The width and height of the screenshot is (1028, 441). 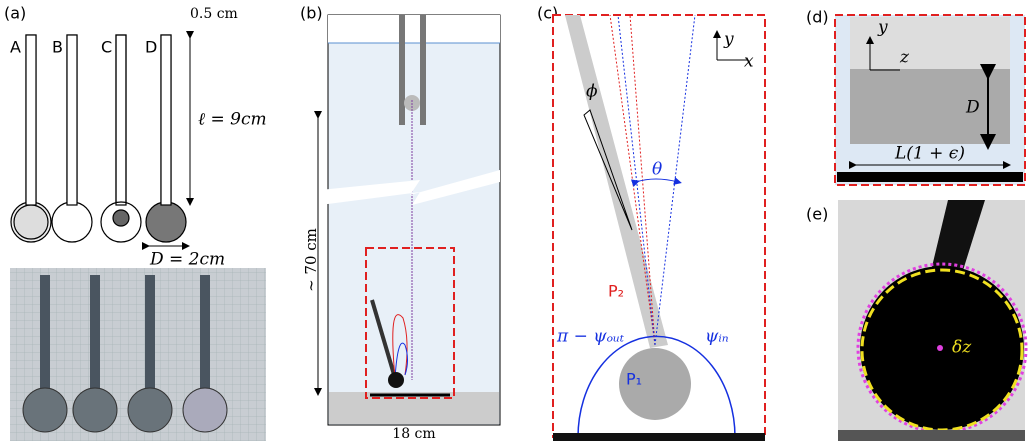 I want to click on panel-label: (e), so click(x=817, y=214).